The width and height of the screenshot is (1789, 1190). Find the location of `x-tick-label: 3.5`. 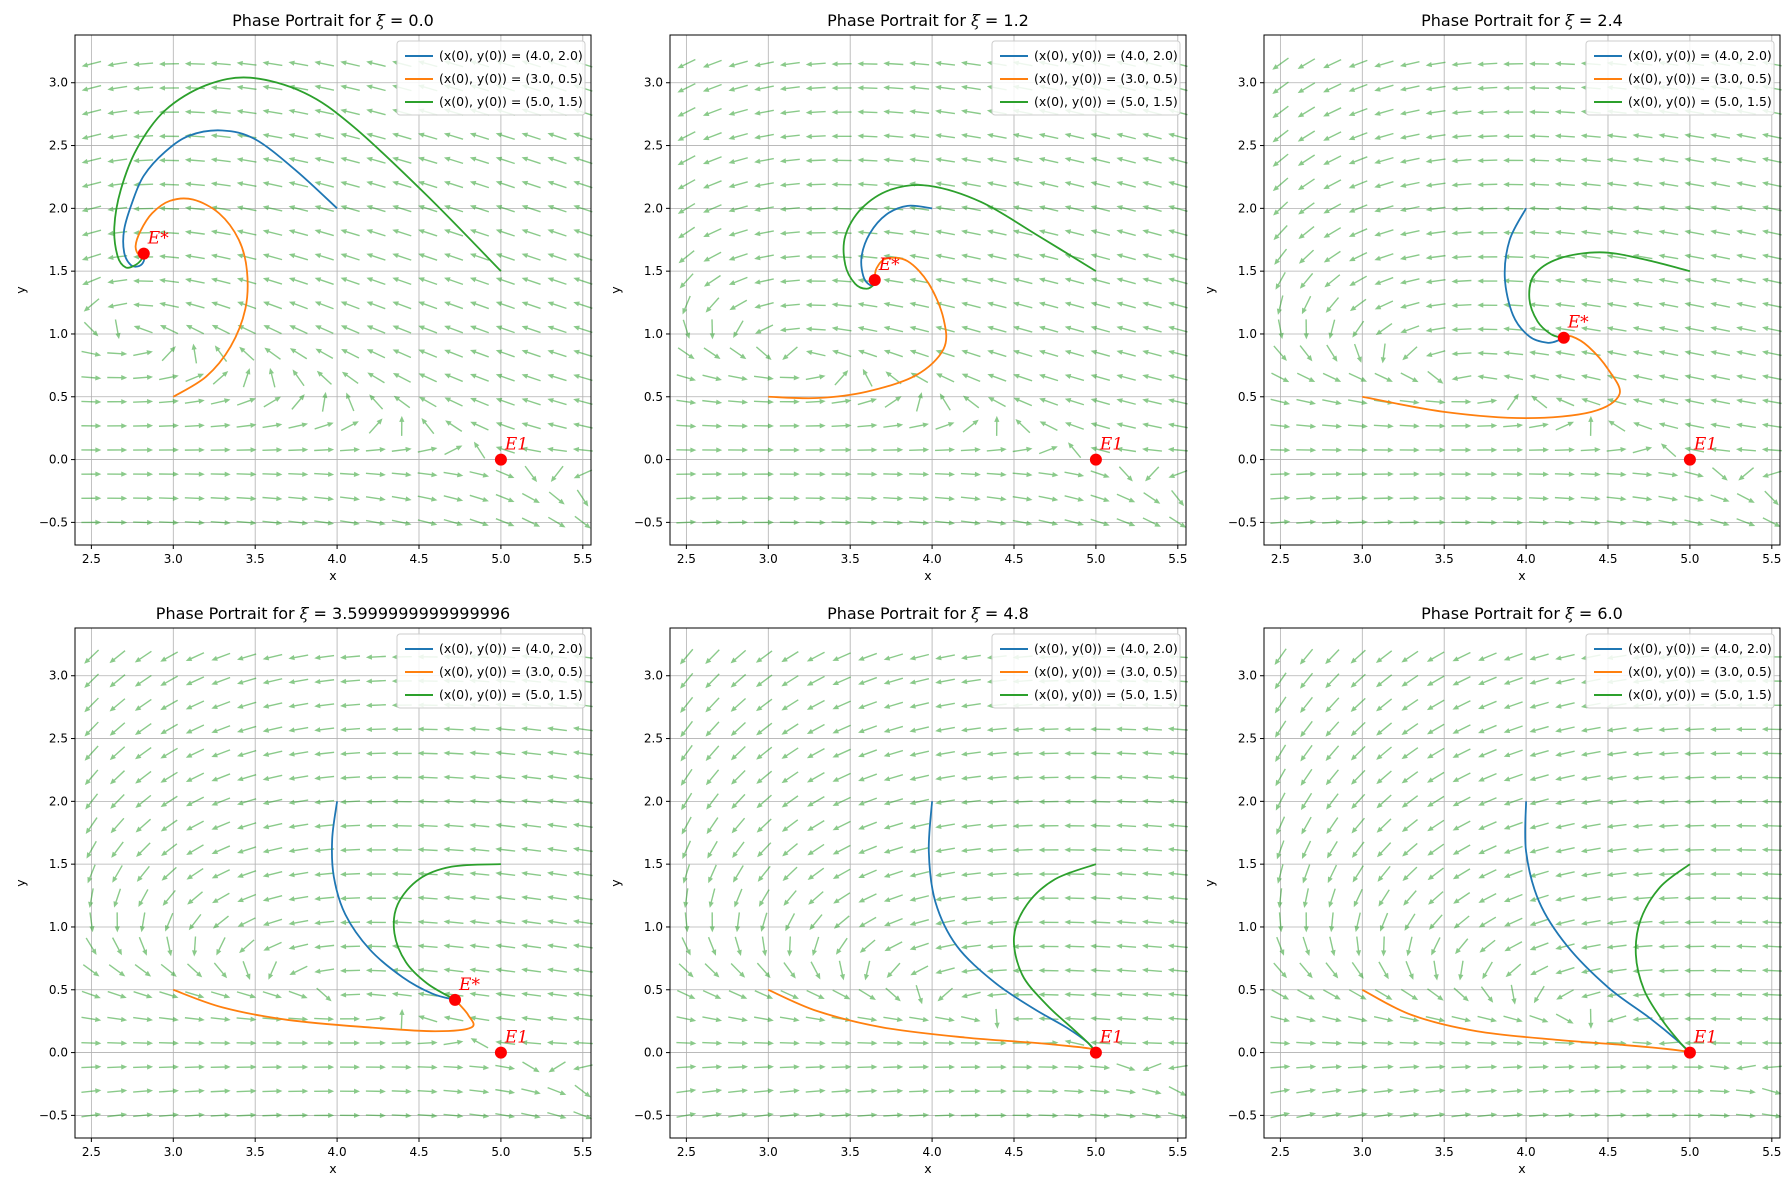

x-tick-label: 3.5 is located at coordinates (850, 559).